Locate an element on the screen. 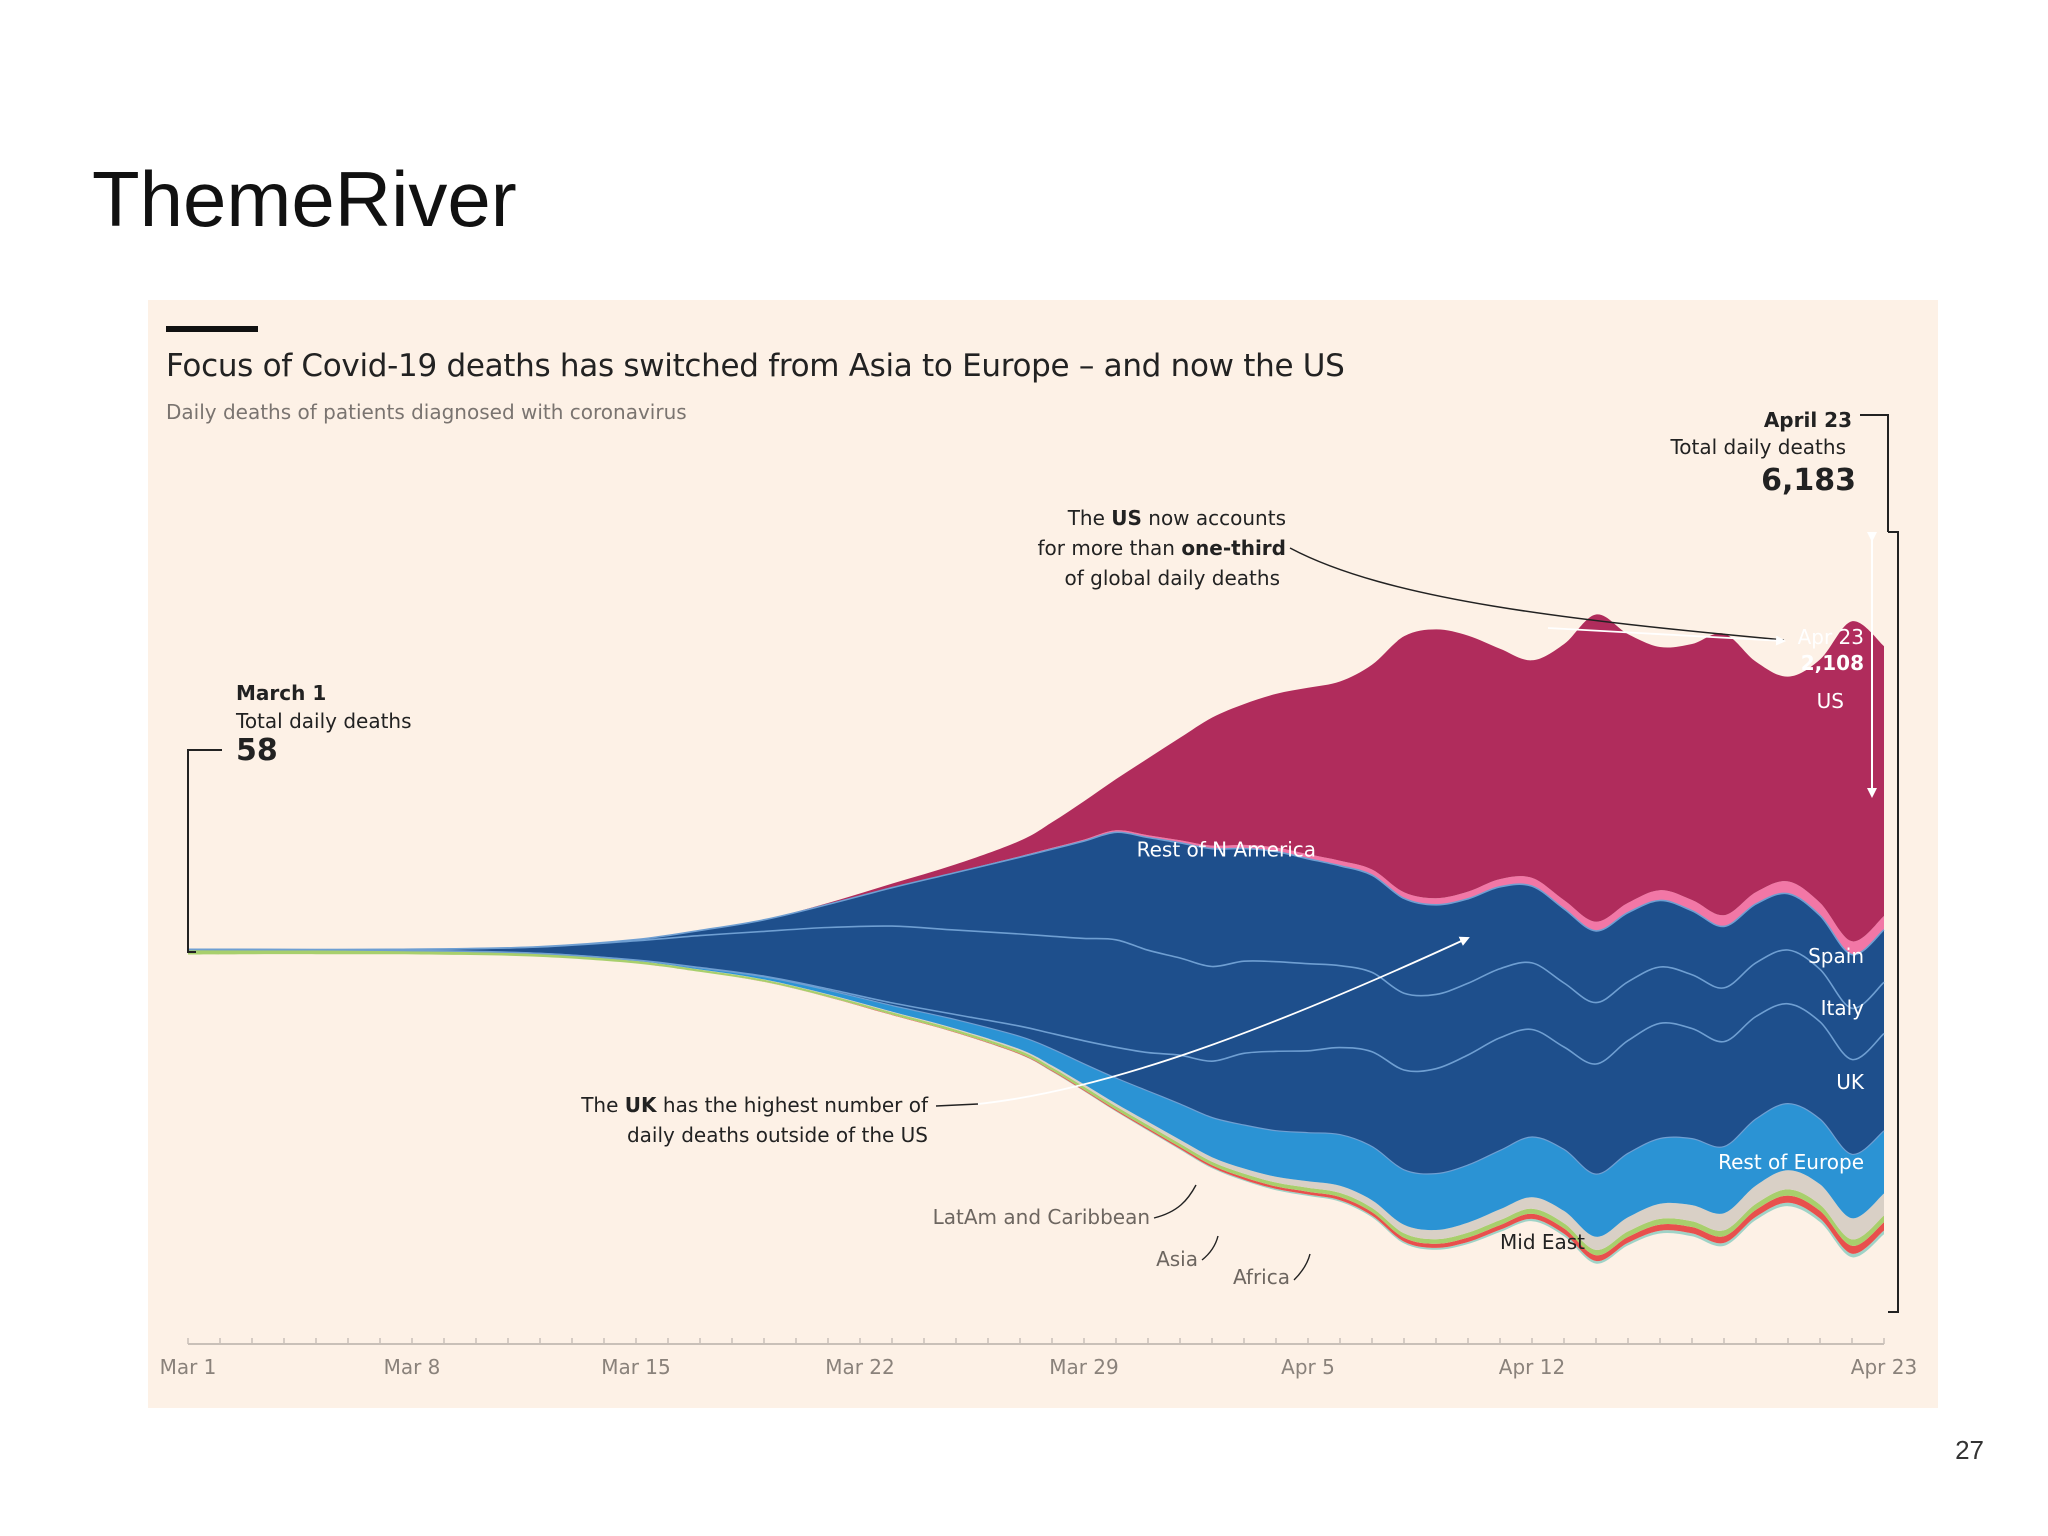  label-rest-of-n-america: Rest of N America is located at coordinates (1226, 850).